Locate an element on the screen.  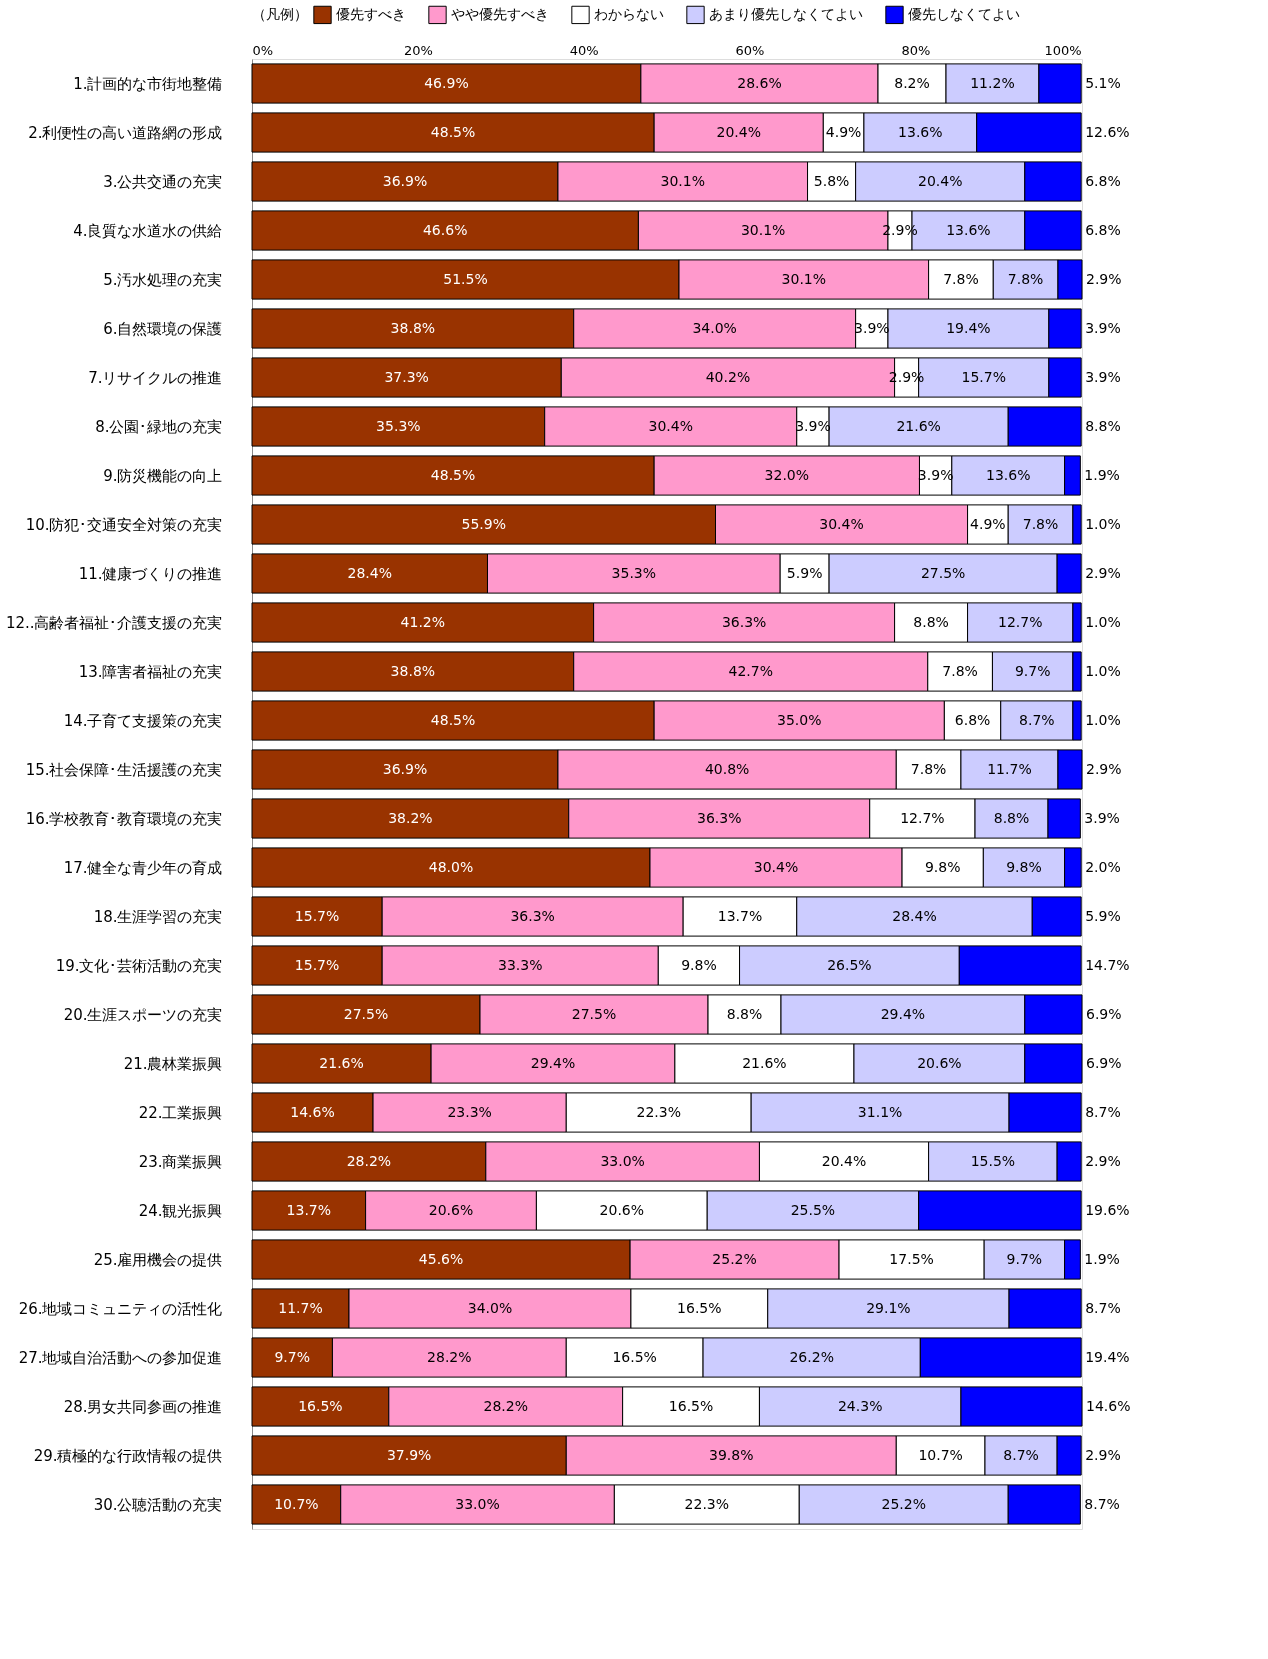
data-label: 28.2% is located at coordinates (449, 1356).